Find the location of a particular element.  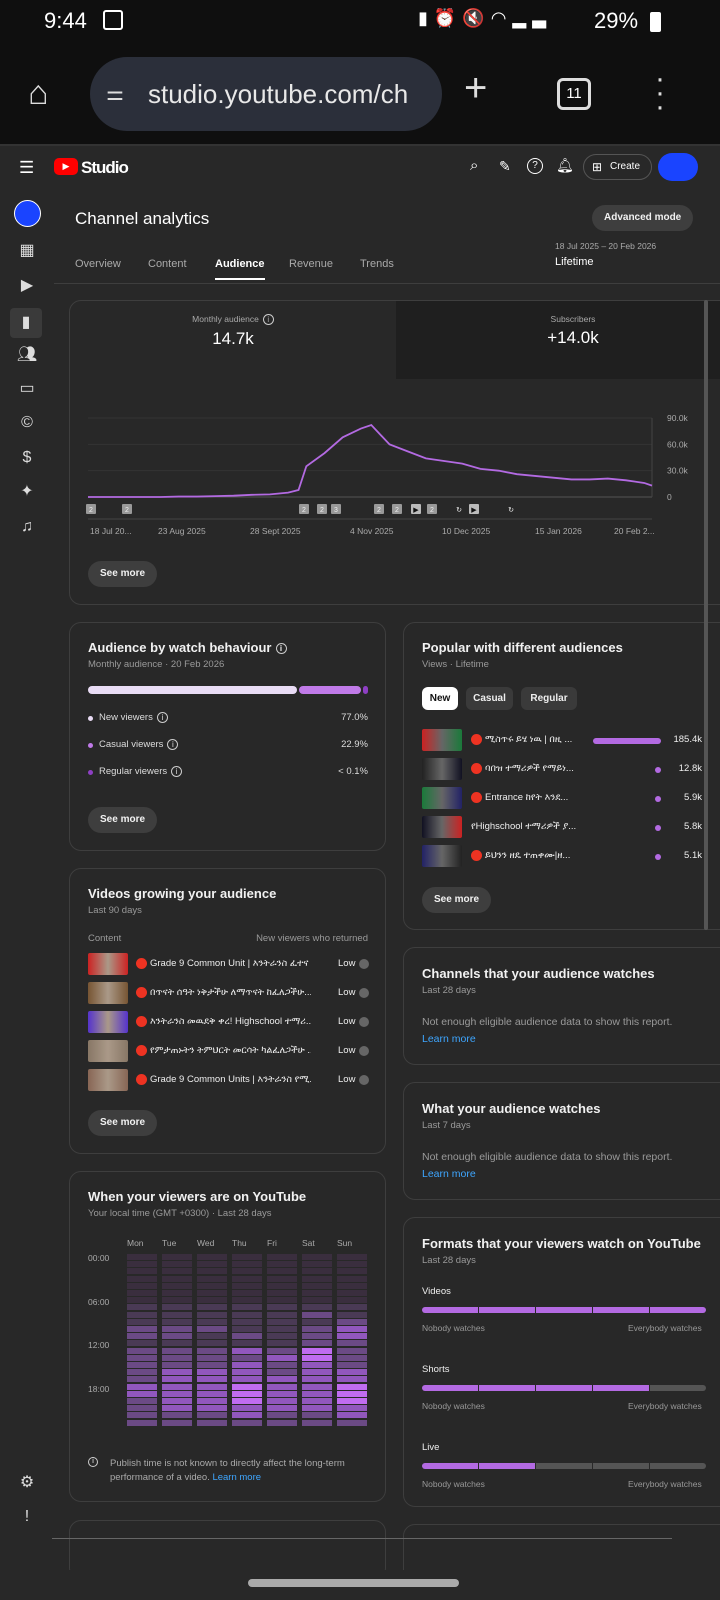

popular-video-row: ይህንን ዘዴ ተጠቀሙ|ዘ... 5.1k is located at coordinates (562, 857).